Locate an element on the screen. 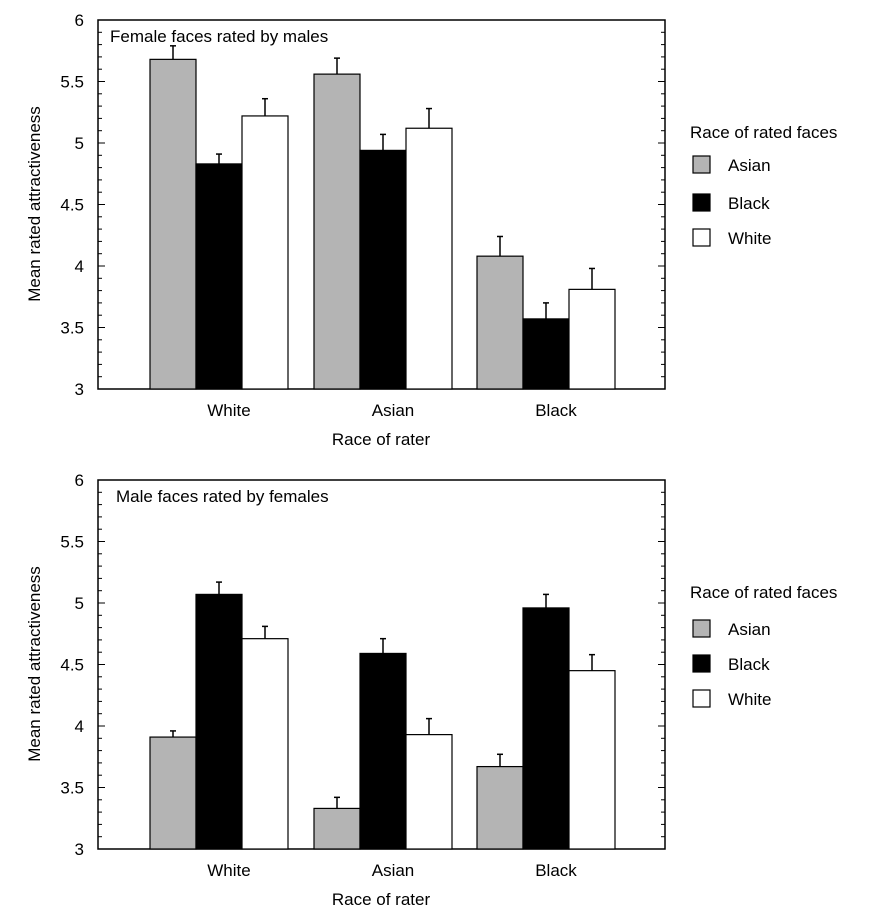 This screenshot has height=915, width=891. chart-title: Male faces rated by females is located at coordinates (222, 496).